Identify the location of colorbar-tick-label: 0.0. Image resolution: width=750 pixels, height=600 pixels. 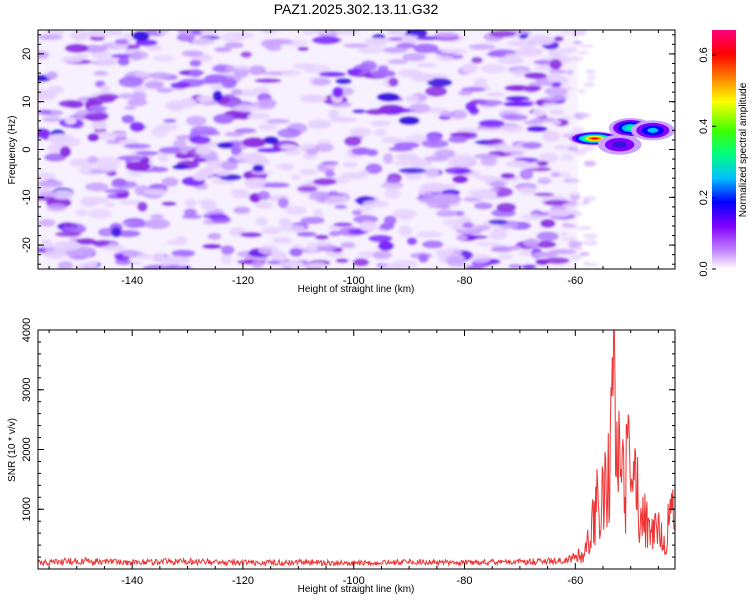
(704, 268).